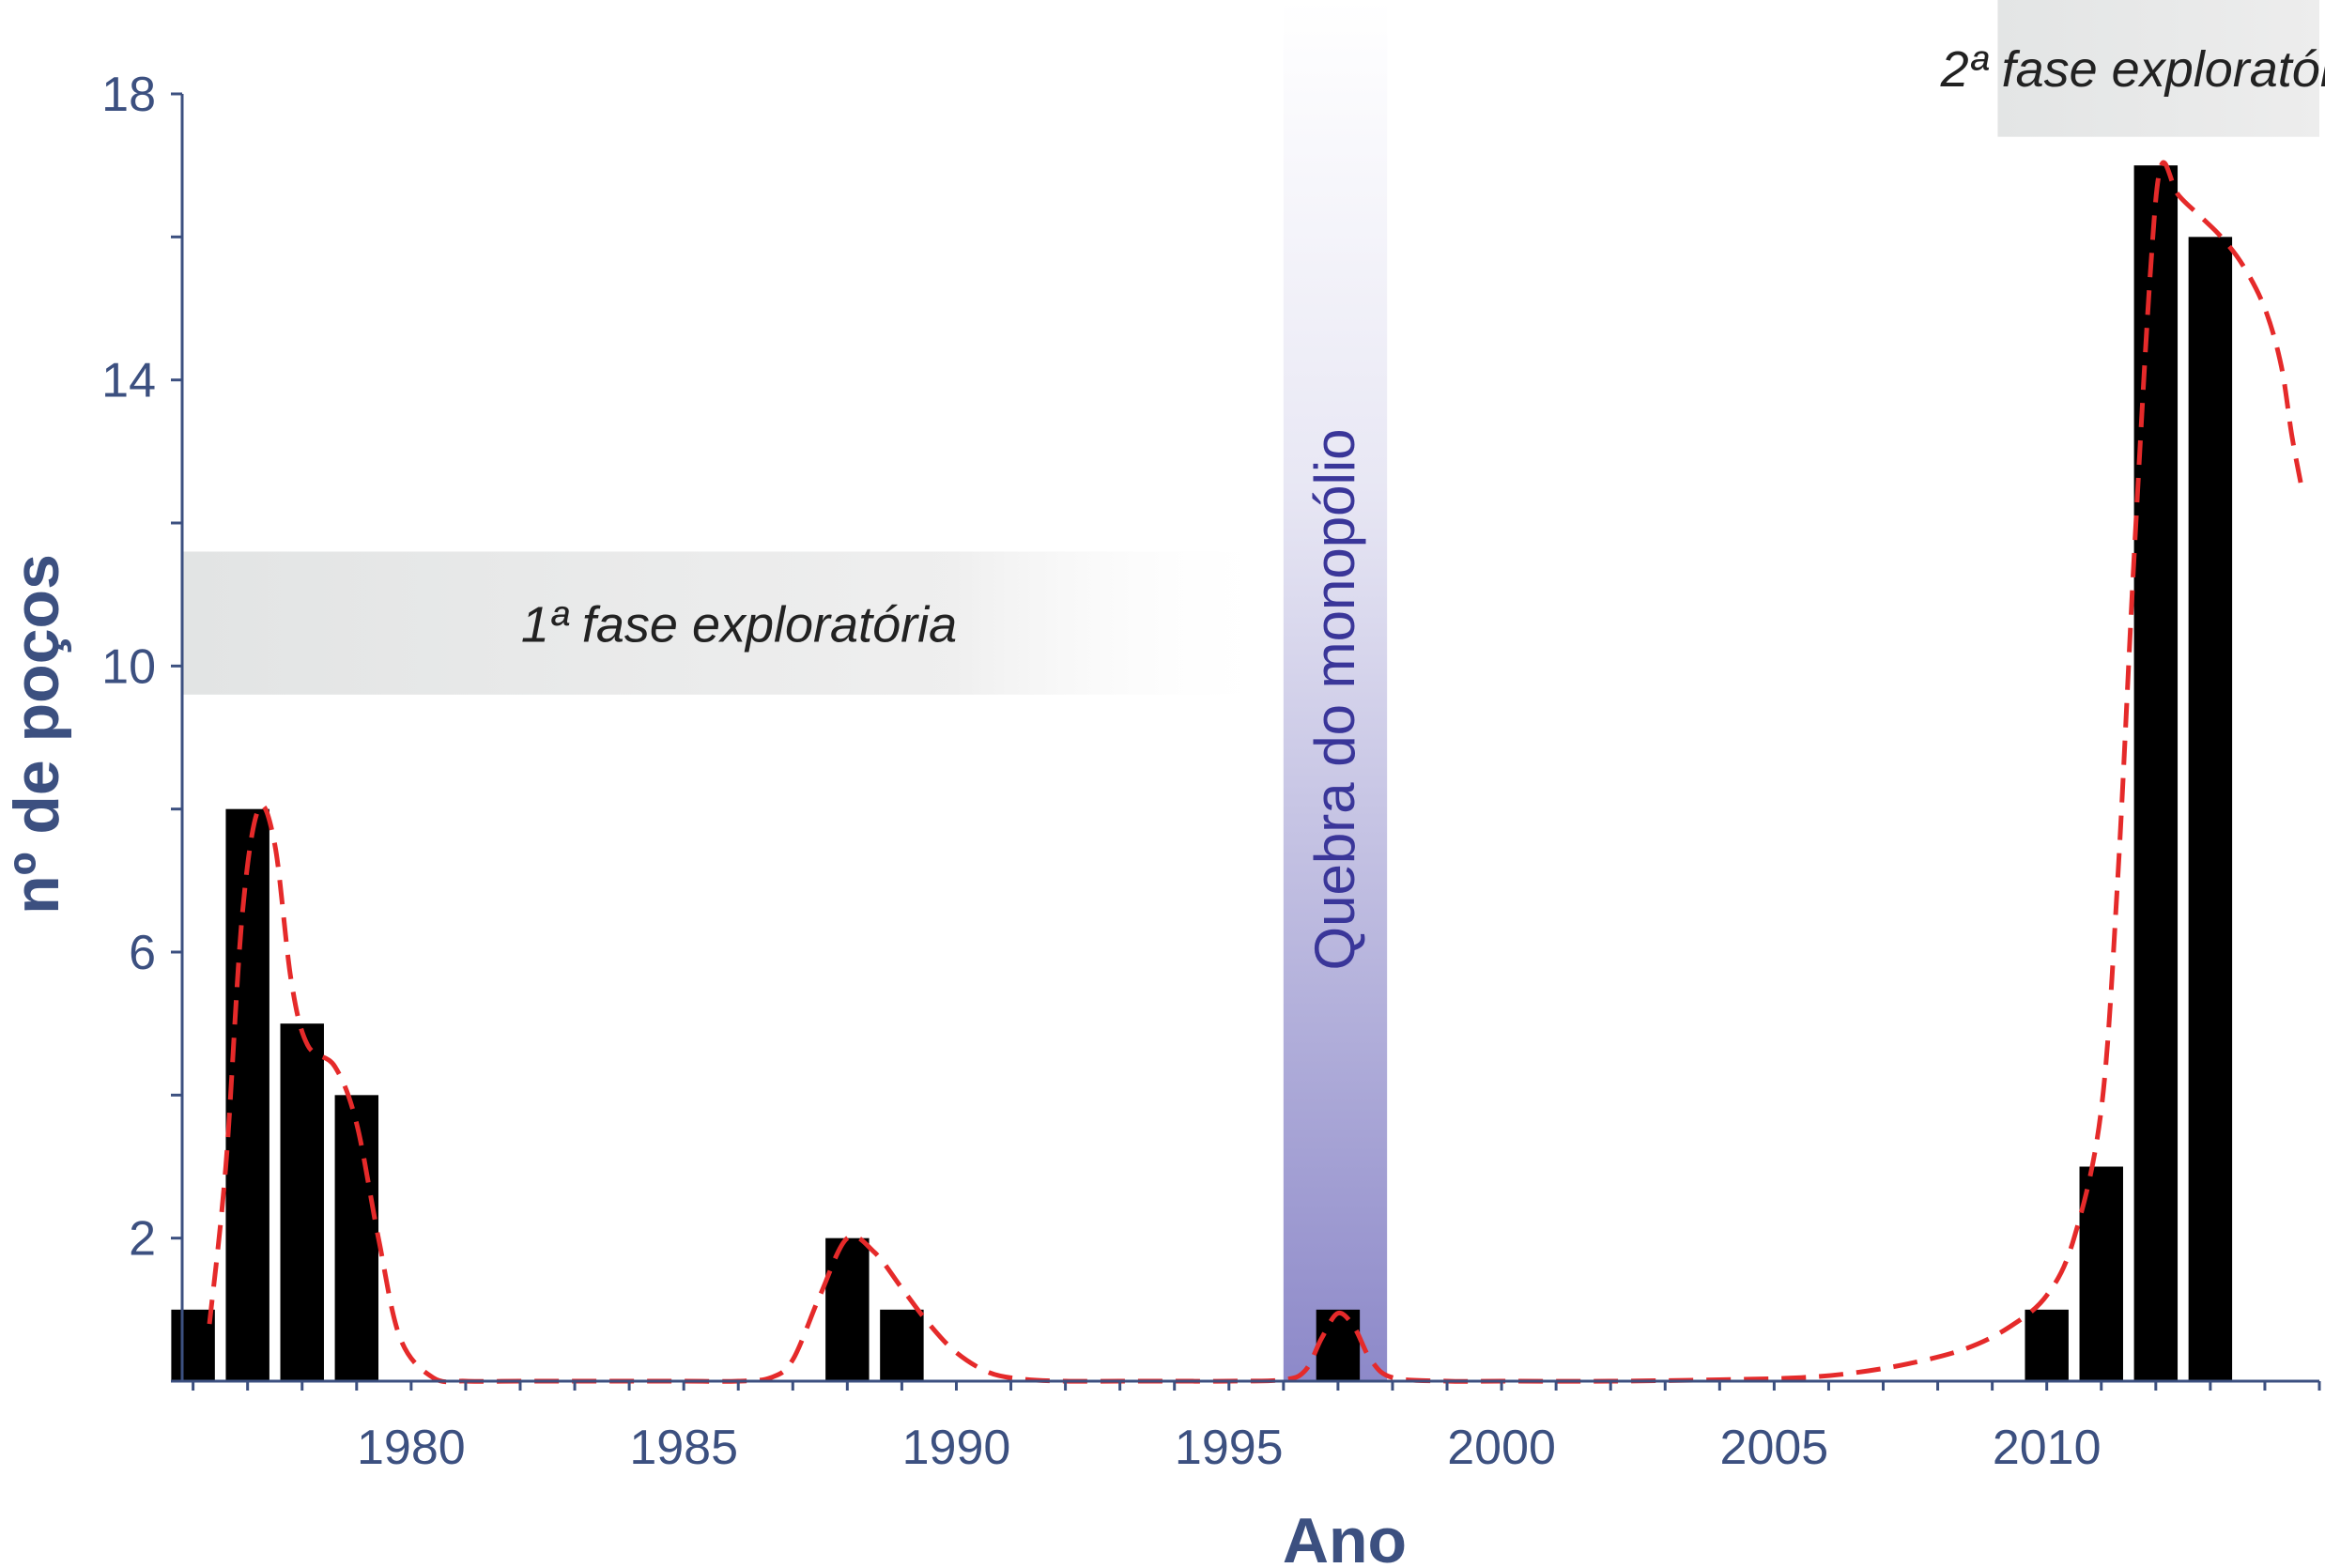  Describe the element at coordinates (1229, 1448) in the screenshot. I see `x-tick-label: 1995` at that location.